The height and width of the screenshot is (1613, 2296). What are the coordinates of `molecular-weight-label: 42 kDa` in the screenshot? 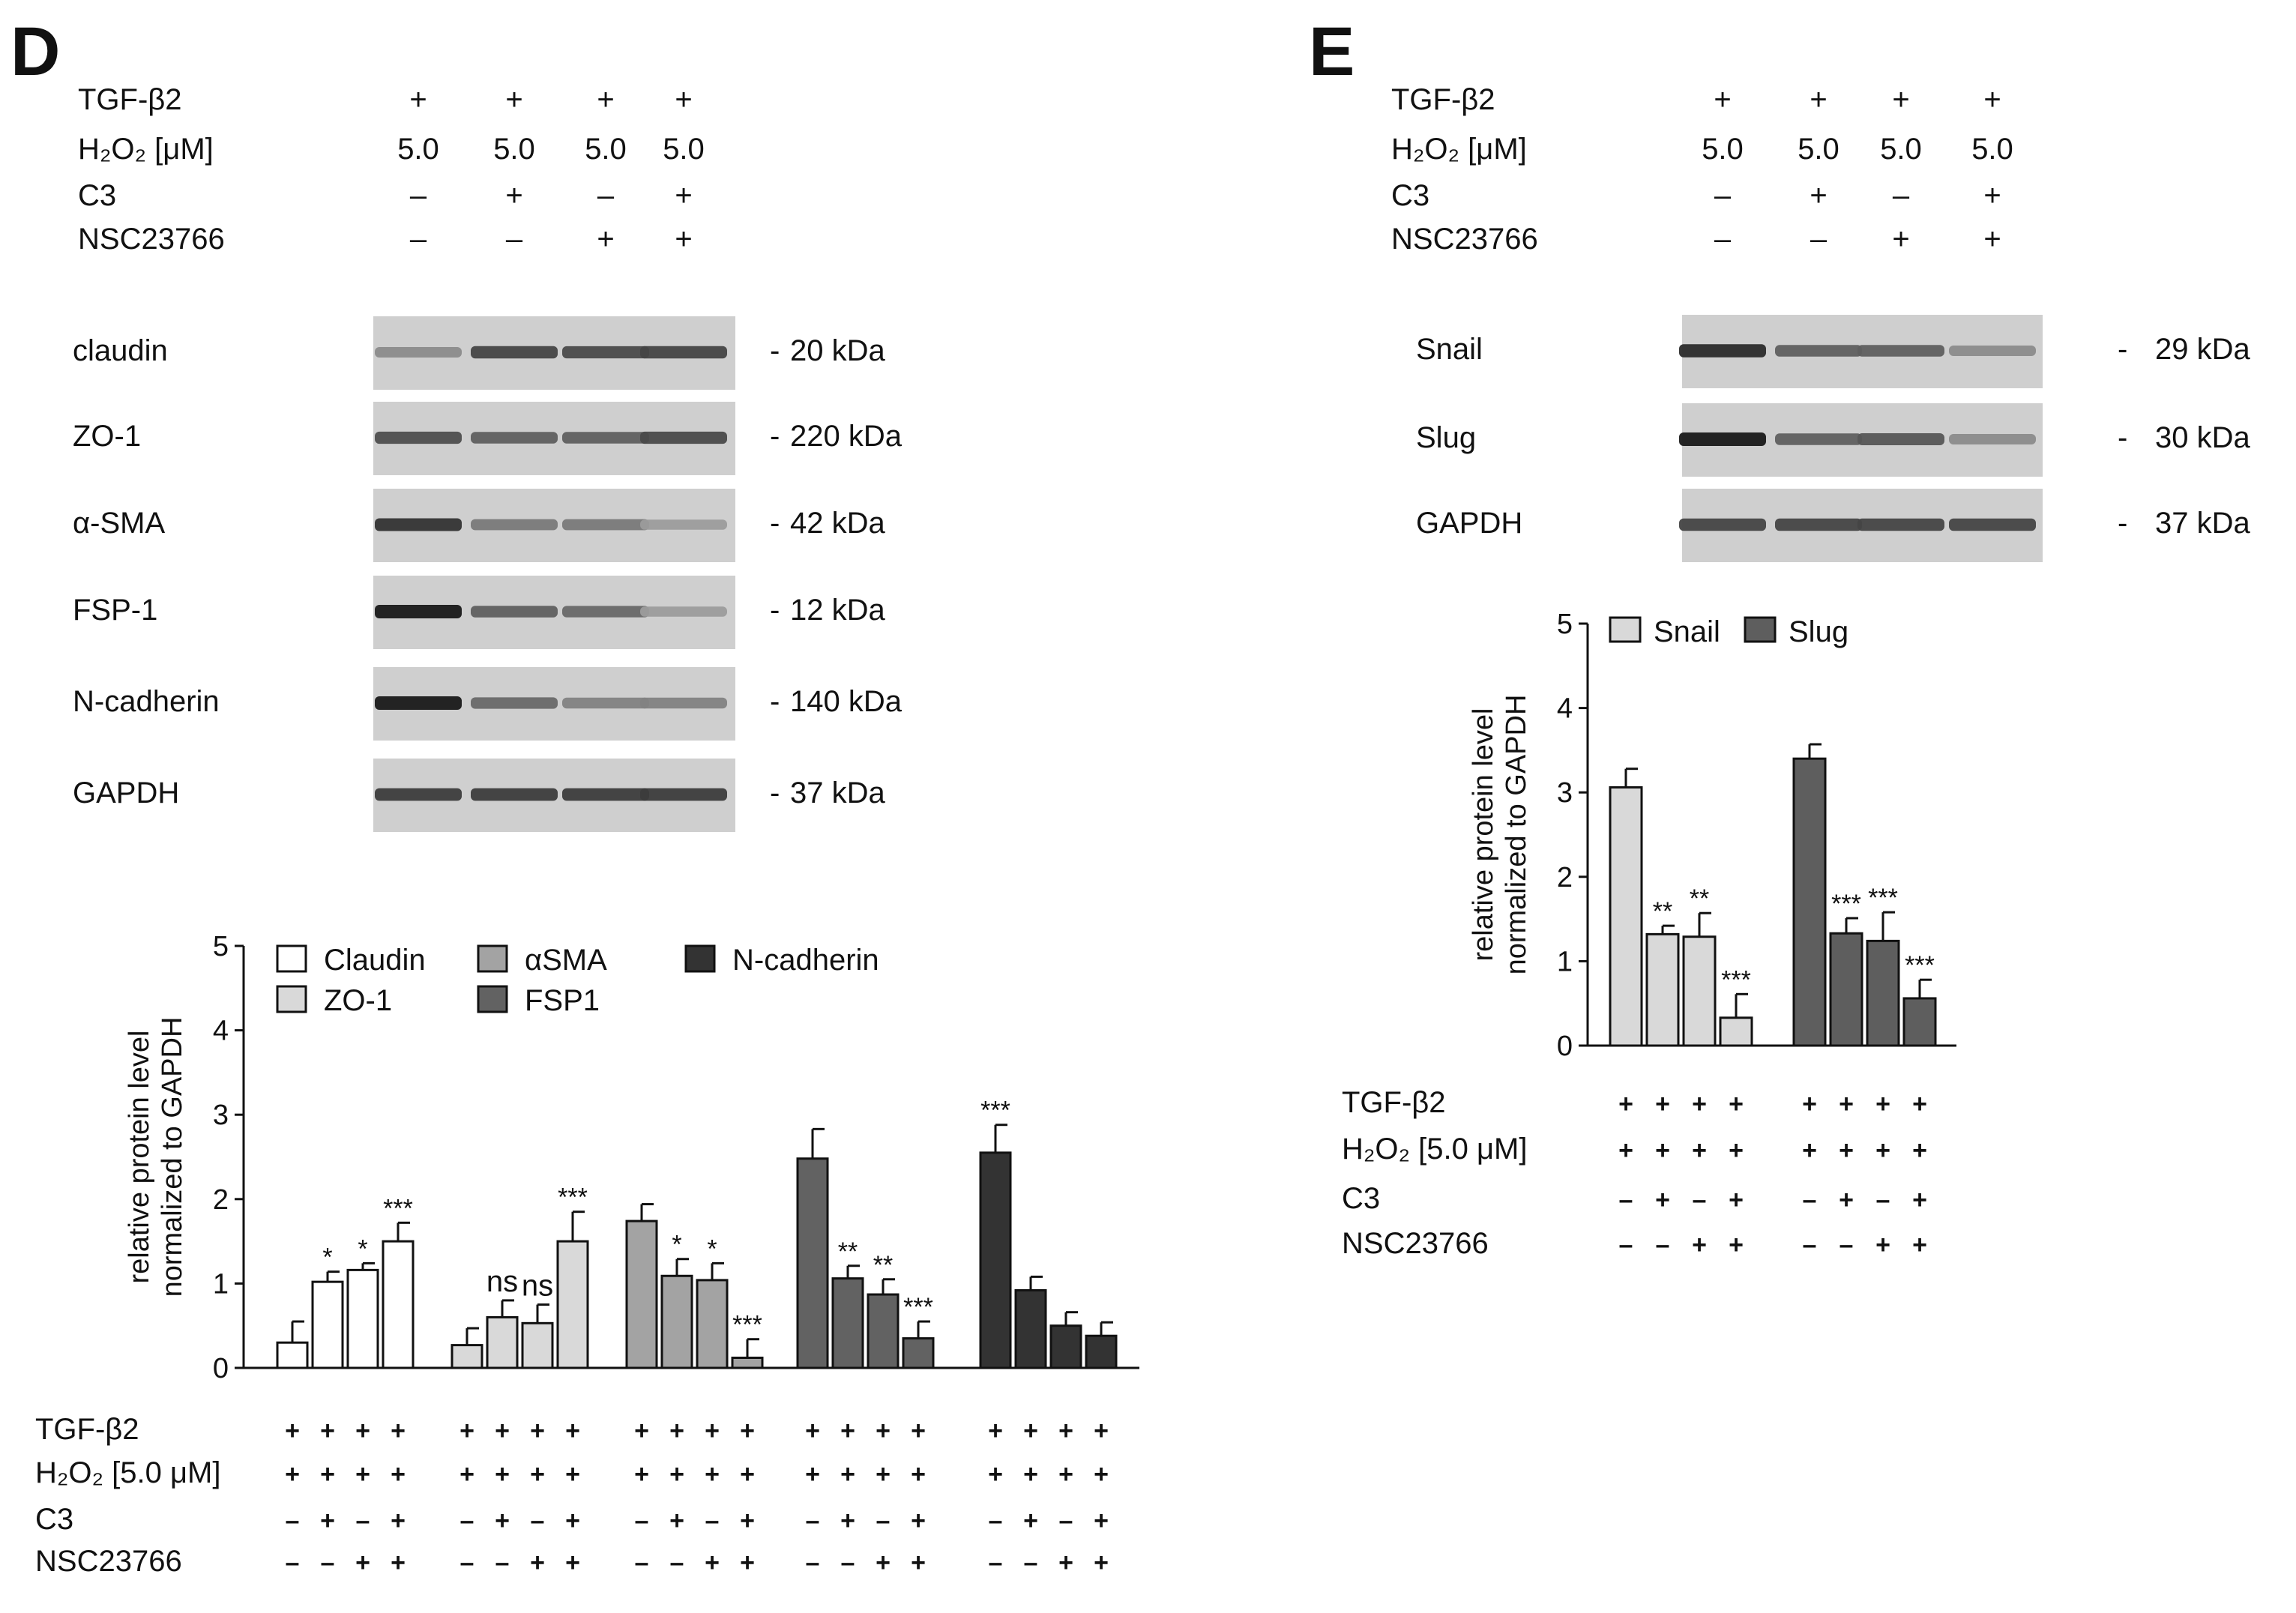 It's located at (837, 523).